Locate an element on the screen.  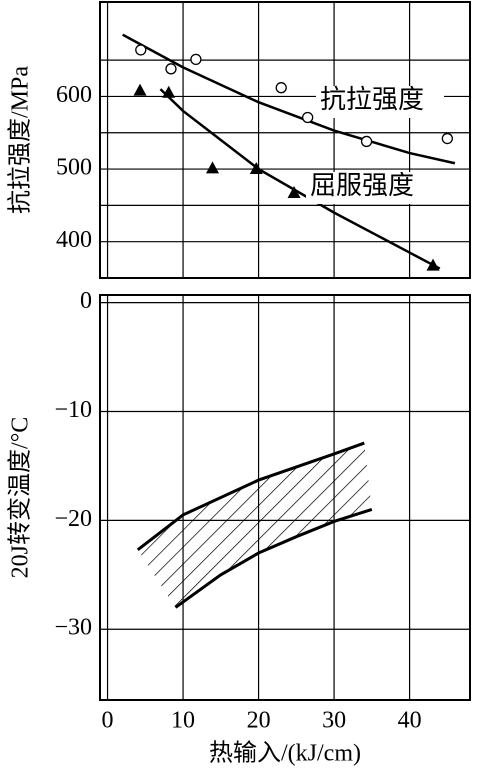
band-fill is located at coordinates (254, 525).